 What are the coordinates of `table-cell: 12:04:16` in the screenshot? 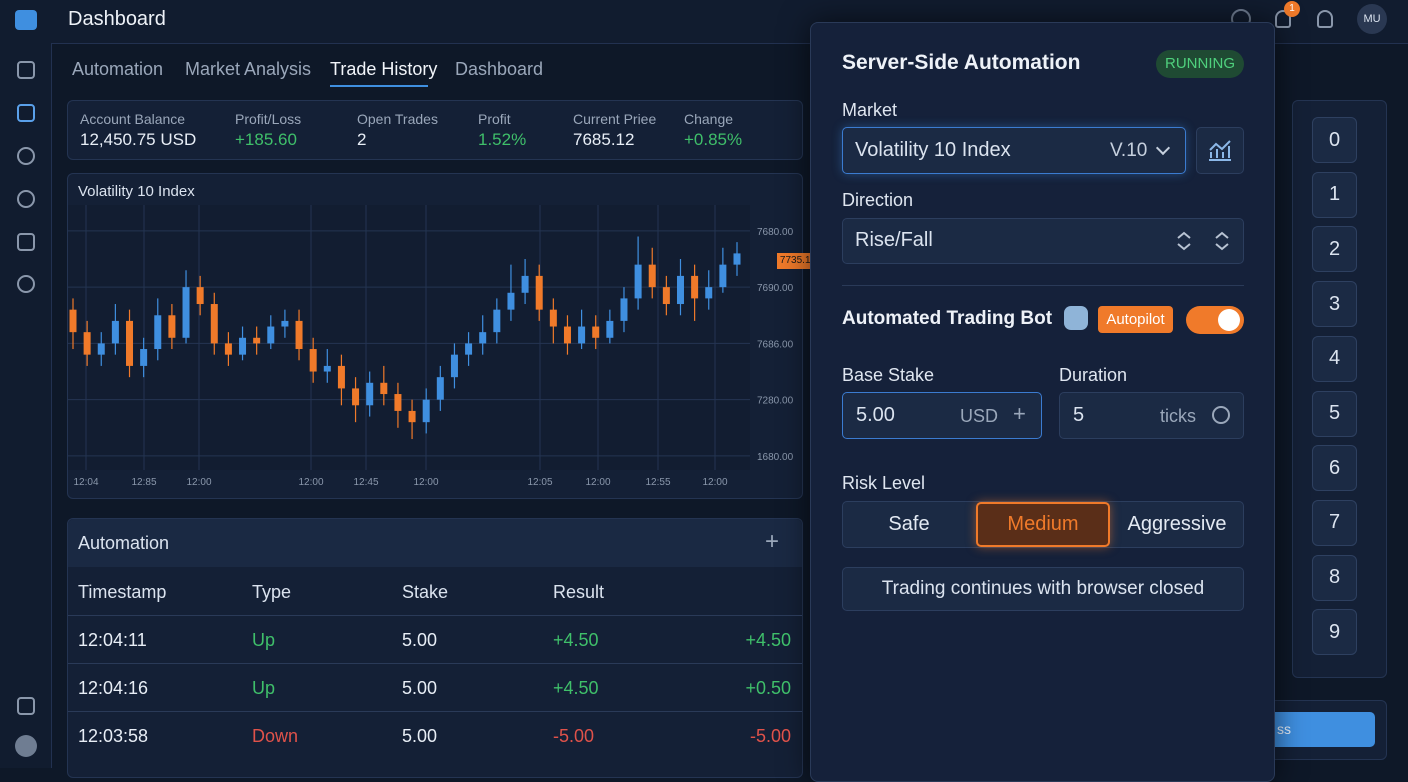 It's located at (113, 688).